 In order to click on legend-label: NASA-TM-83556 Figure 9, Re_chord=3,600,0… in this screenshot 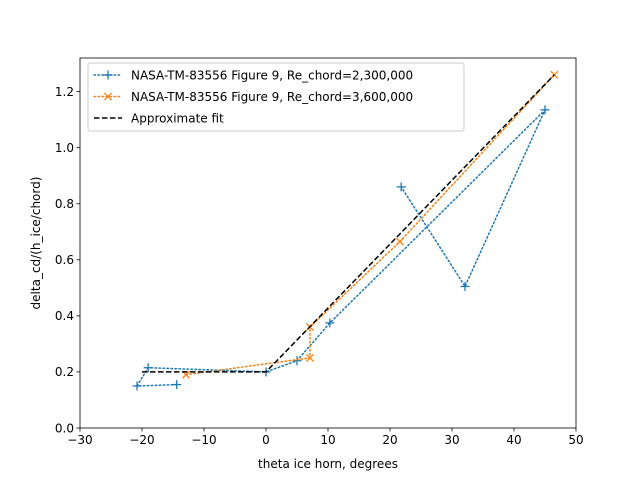, I will do `click(272, 97)`.